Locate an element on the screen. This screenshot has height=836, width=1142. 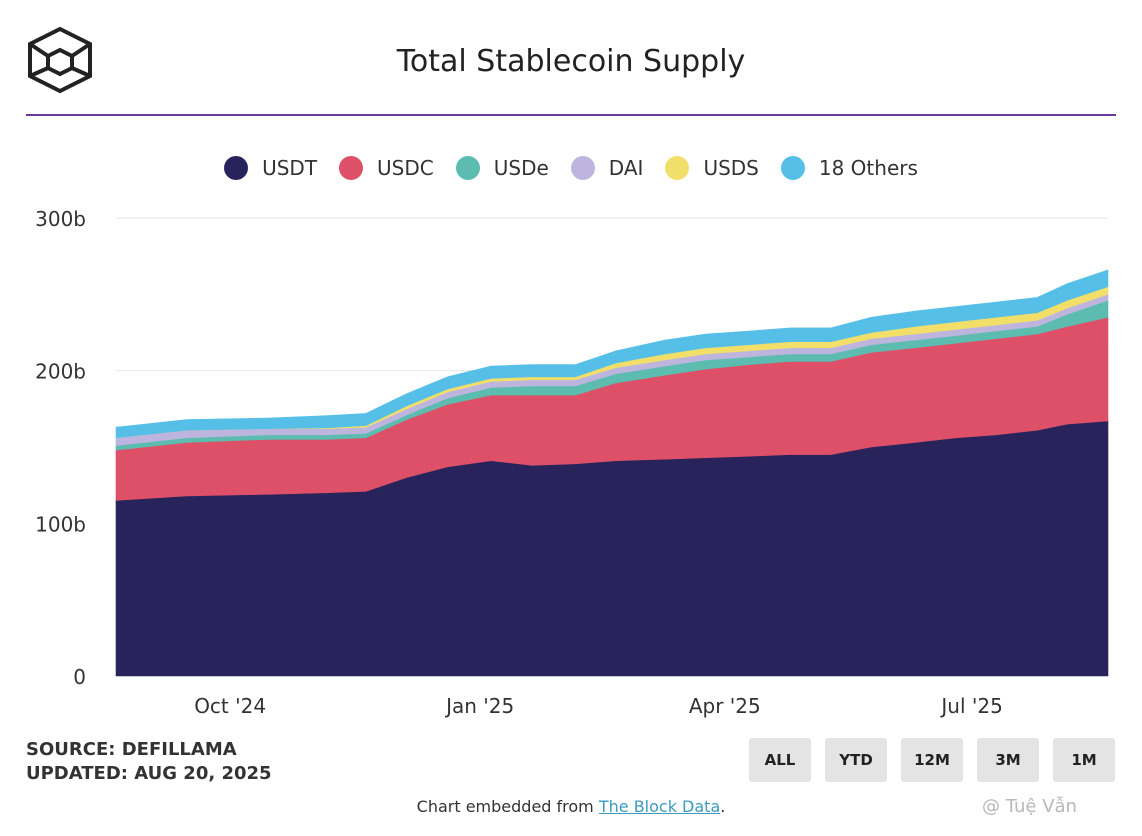
the-block-logo-icon is located at coordinates (60, 60).